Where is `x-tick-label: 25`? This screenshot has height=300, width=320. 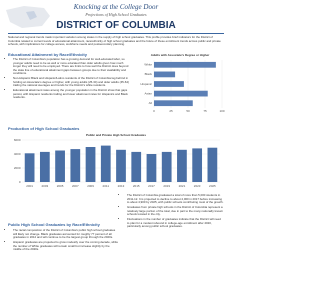
x-tick-label: 25 is located at coordinates (171, 111).